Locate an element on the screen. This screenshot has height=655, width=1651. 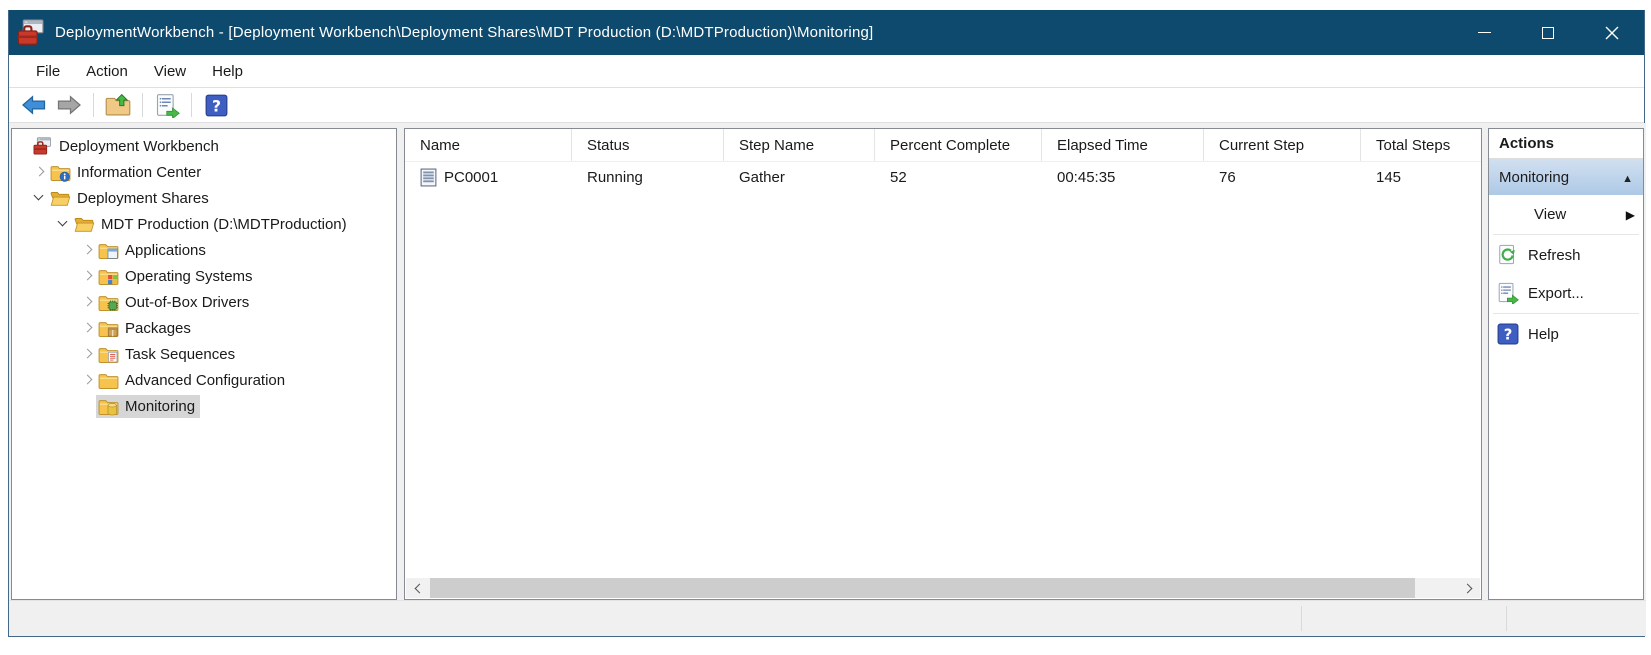
menu-help: Help is located at coordinates (227, 71).